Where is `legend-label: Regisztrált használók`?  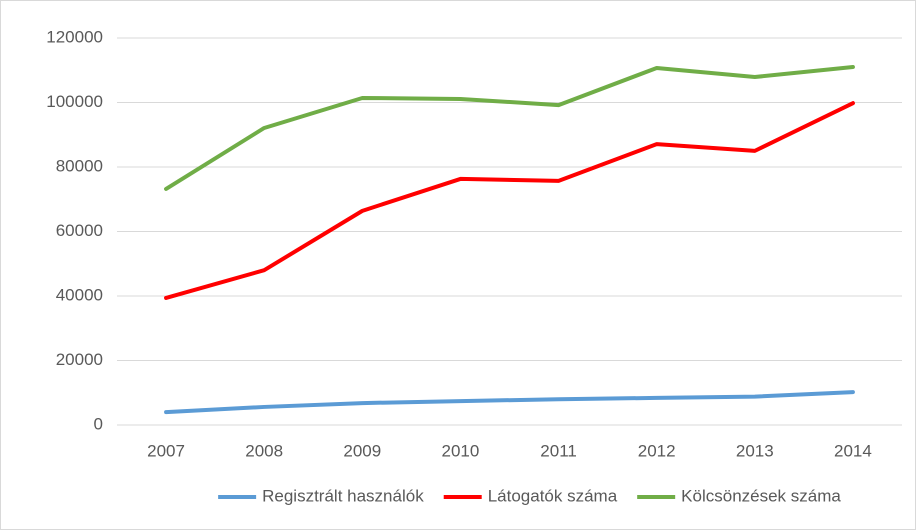 legend-label: Regisztrált használók is located at coordinates (343, 495).